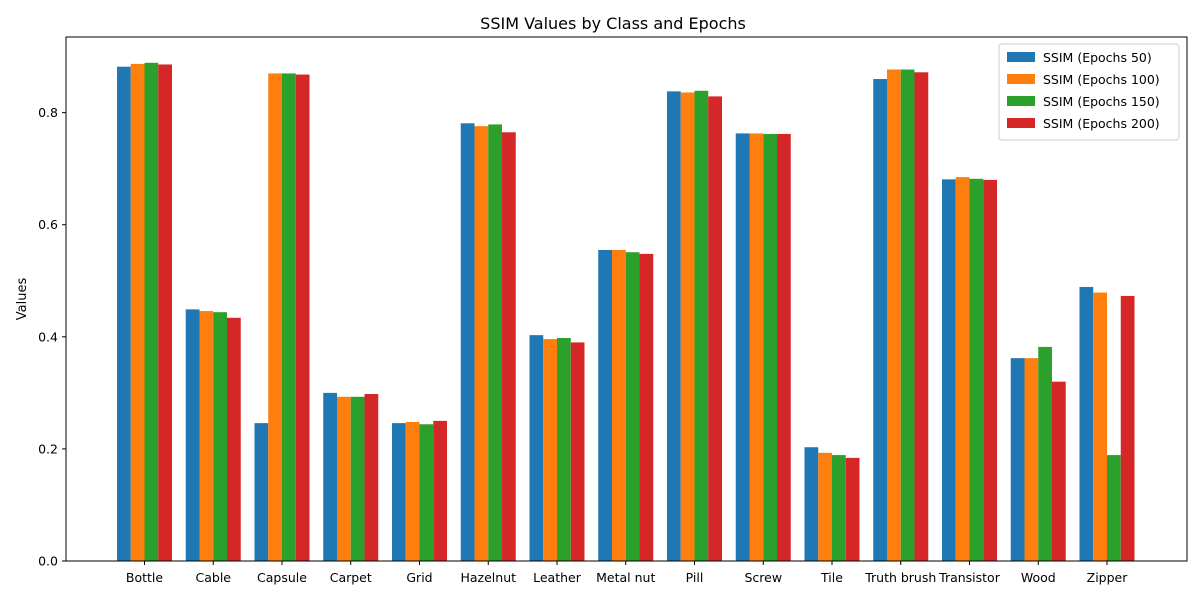 The width and height of the screenshot is (1200, 604). I want to click on x-tick-label: Zipper, so click(1108, 577).